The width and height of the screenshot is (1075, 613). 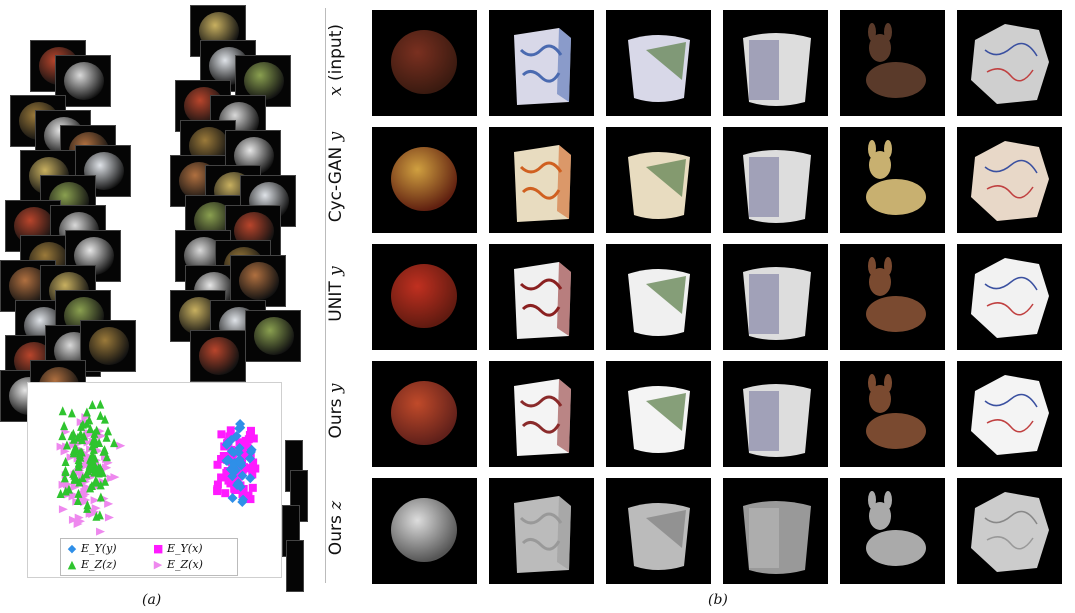 I want to click on panel-divider, so click(x=325, y=295).